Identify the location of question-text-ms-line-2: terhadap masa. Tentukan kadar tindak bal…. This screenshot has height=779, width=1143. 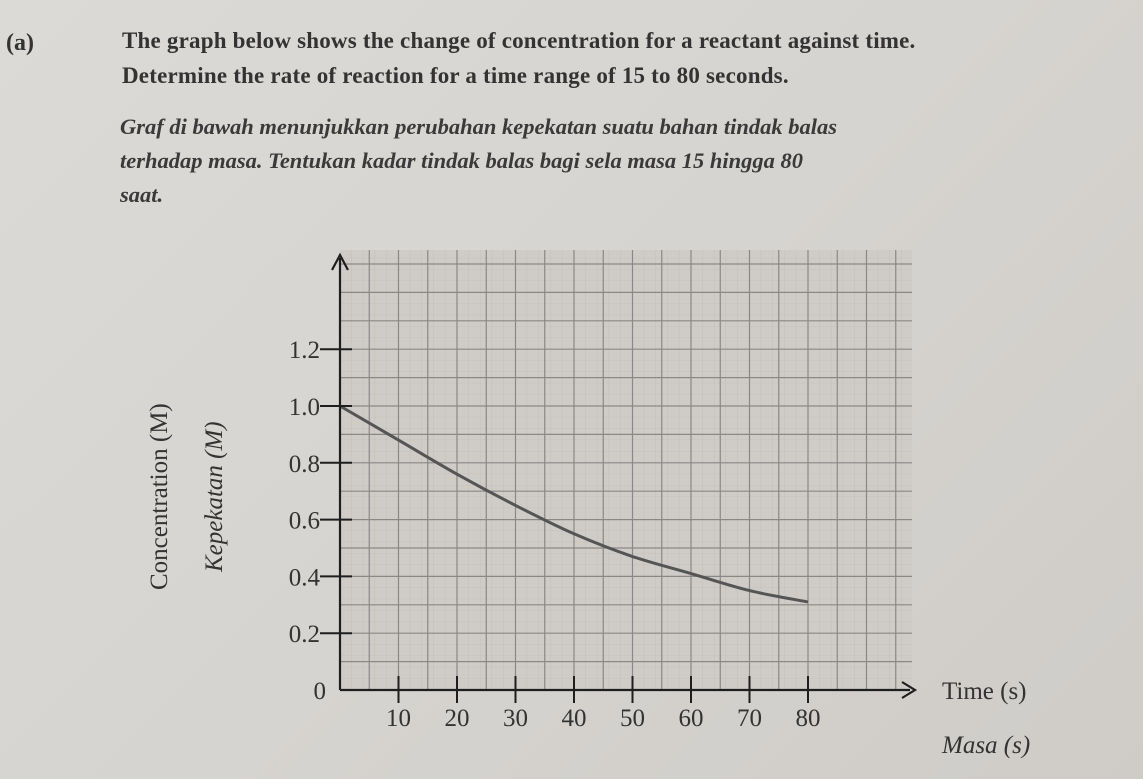
(462, 160).